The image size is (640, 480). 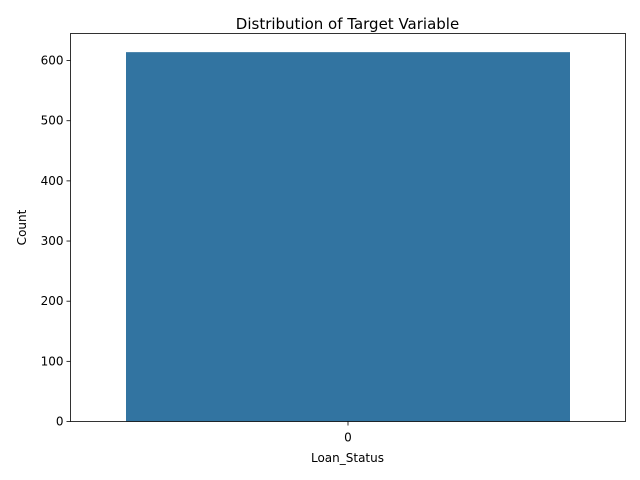 I want to click on x-axis-label: Loan_Status, so click(x=347, y=458).